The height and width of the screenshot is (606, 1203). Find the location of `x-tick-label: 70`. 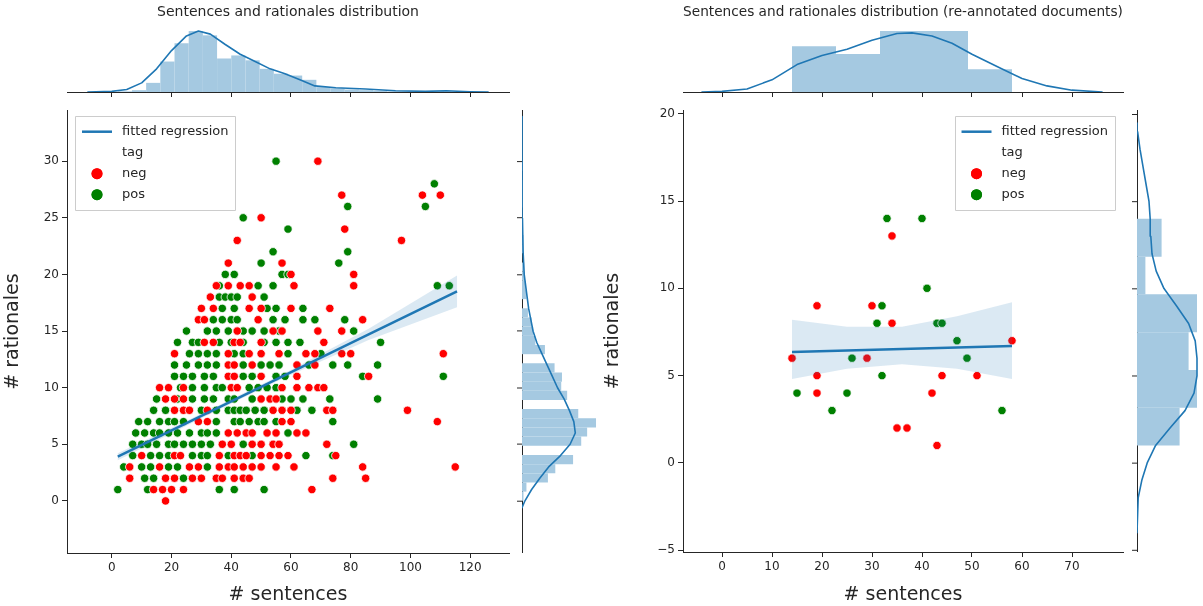

x-tick-label: 70 is located at coordinates (1072, 566).